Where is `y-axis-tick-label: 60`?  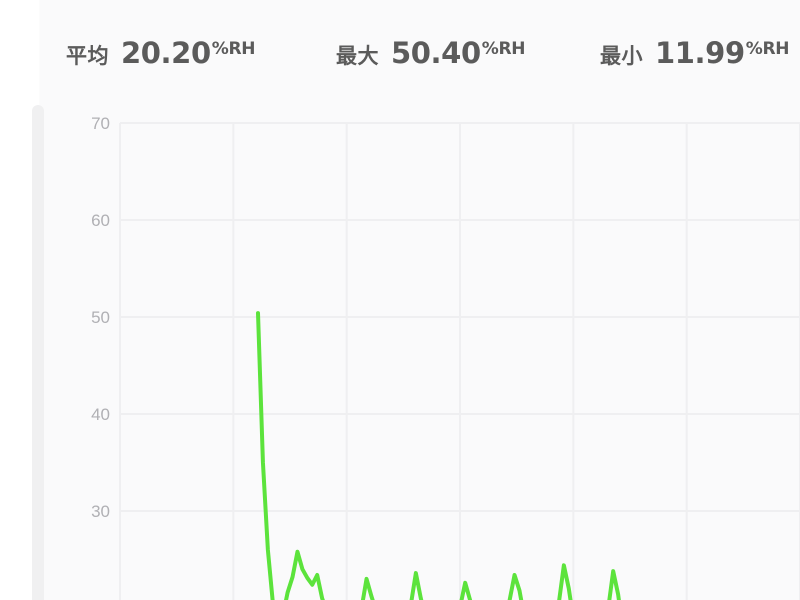
y-axis-tick-label: 60 is located at coordinates (100, 220).